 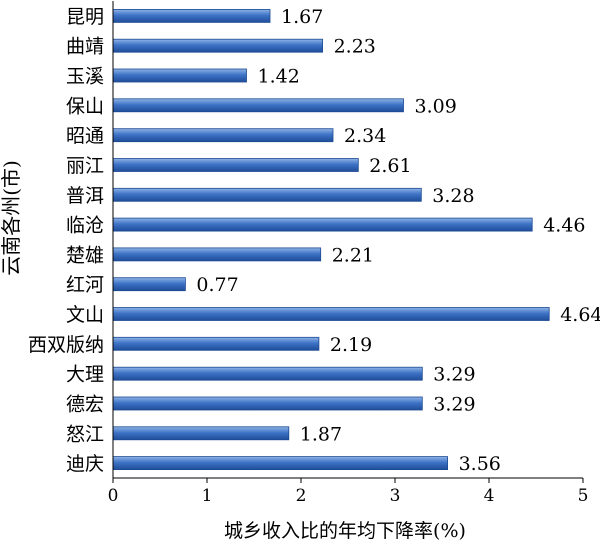 I want to click on category-label: 普洱, so click(x=85, y=196).